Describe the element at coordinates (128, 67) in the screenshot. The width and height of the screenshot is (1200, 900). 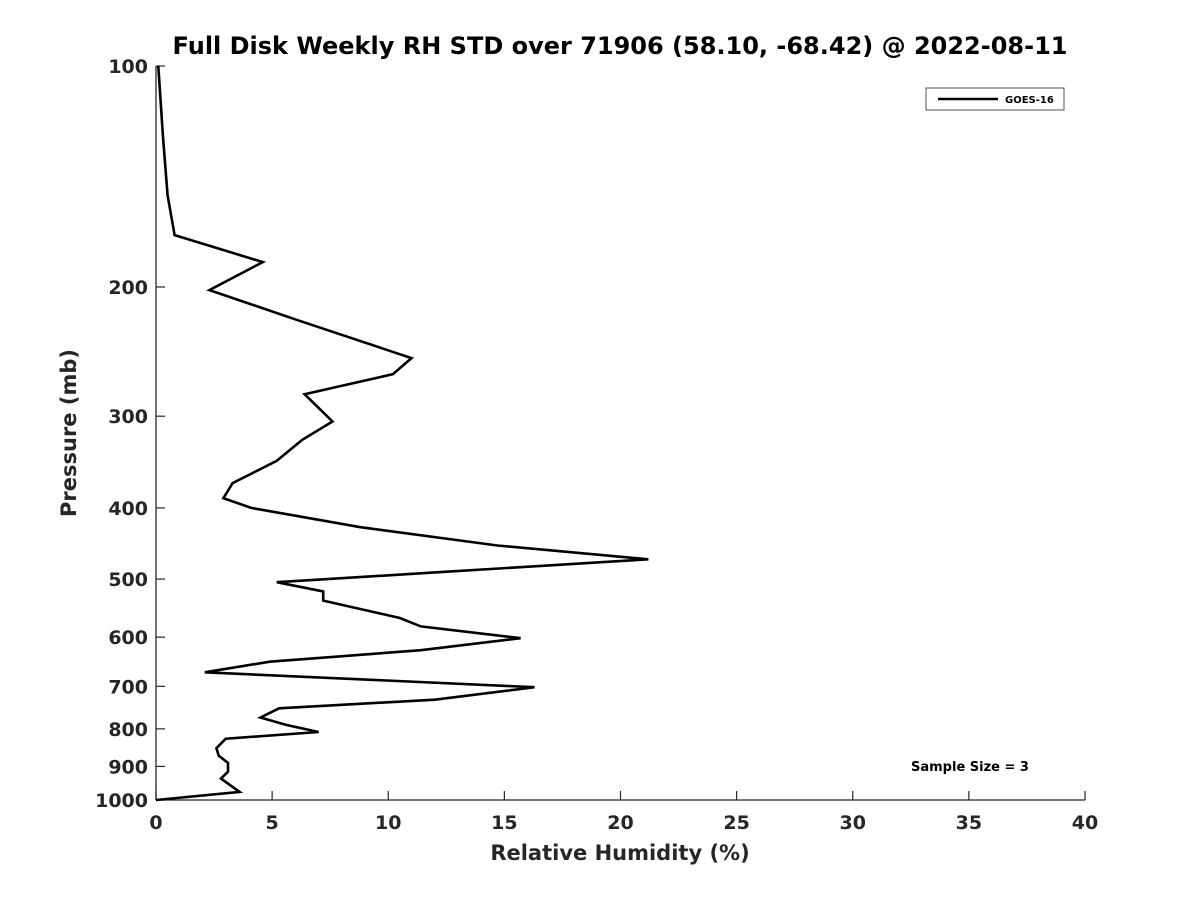
I see `y-tick-label: 100` at that location.